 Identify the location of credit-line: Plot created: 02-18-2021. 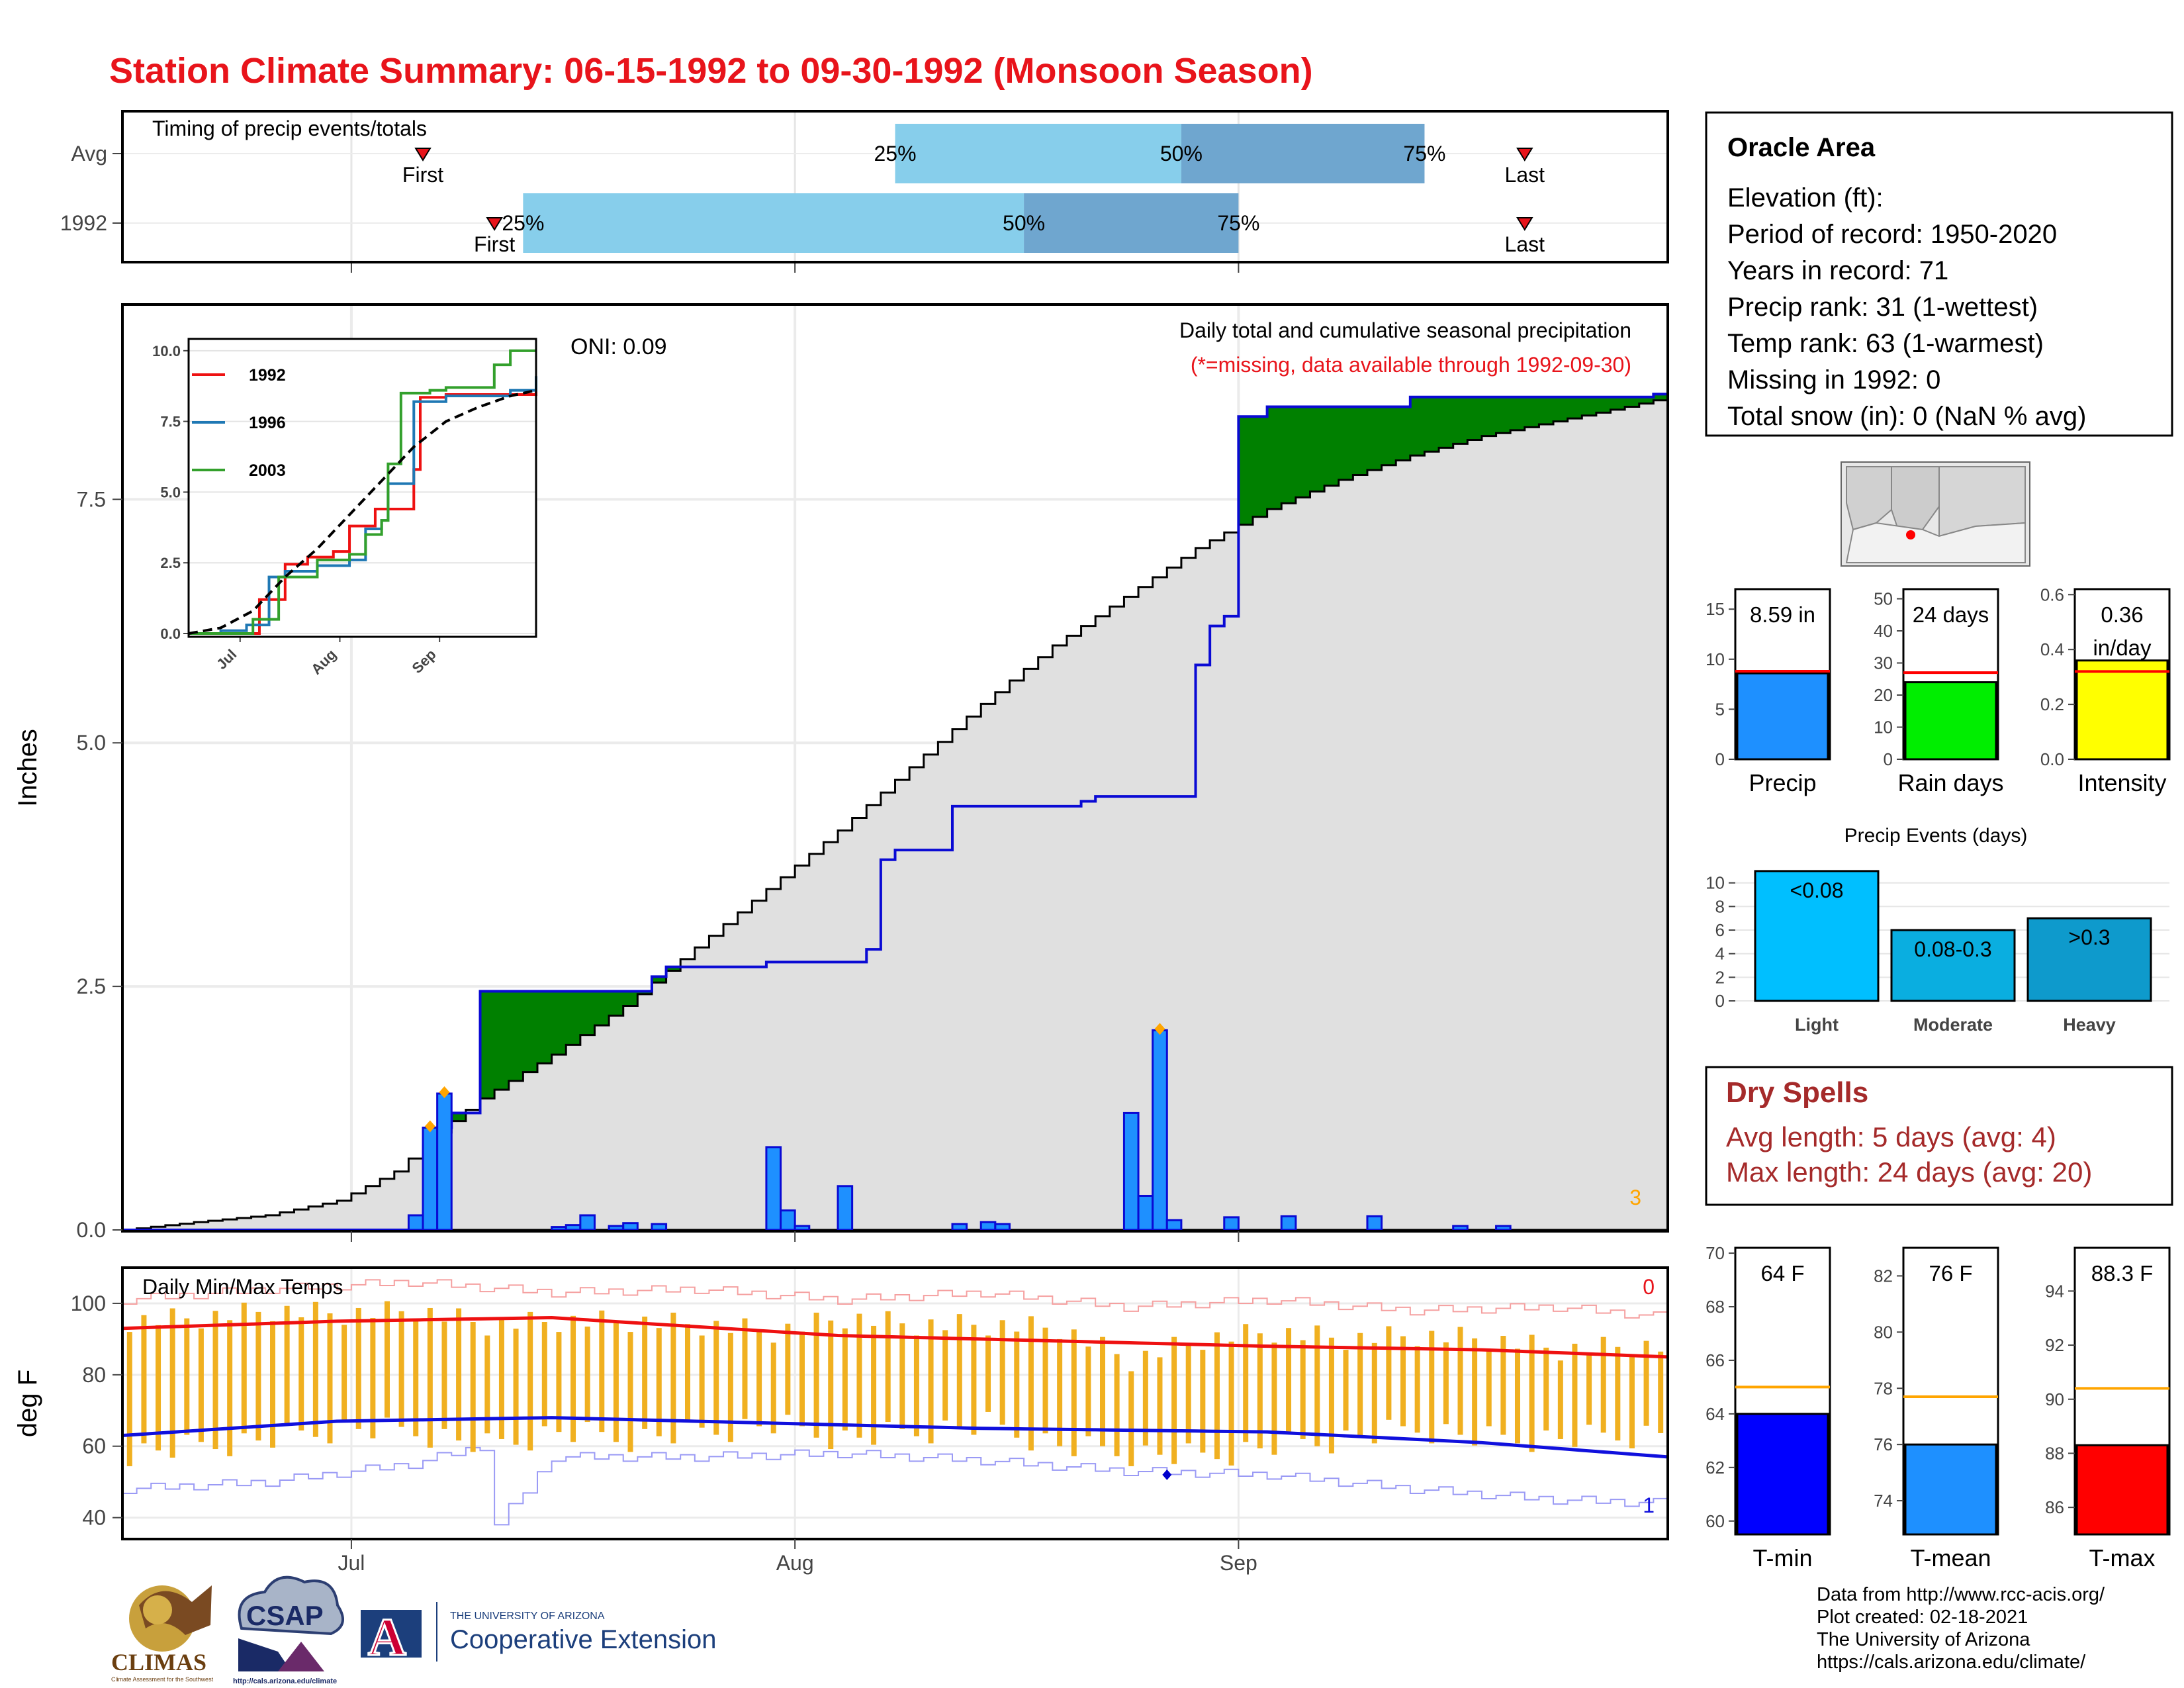
(1922, 1617).